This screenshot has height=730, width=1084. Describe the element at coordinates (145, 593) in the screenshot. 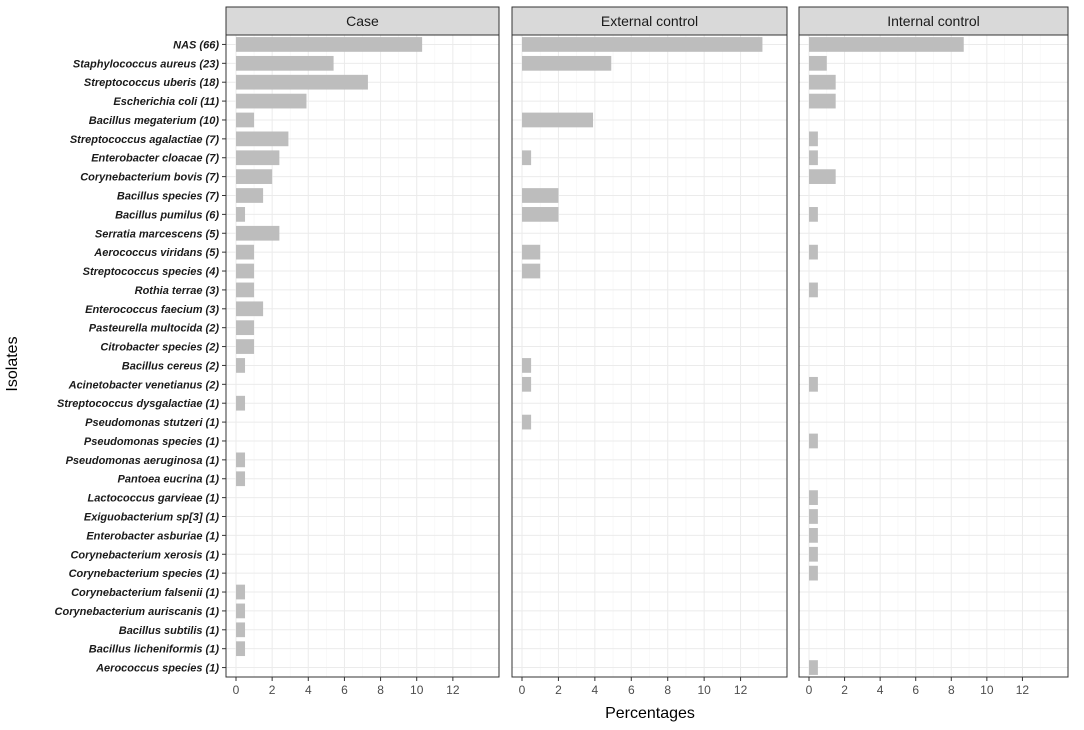

I see `y-tick-label: Corynebacterium falsenii (1)` at that location.